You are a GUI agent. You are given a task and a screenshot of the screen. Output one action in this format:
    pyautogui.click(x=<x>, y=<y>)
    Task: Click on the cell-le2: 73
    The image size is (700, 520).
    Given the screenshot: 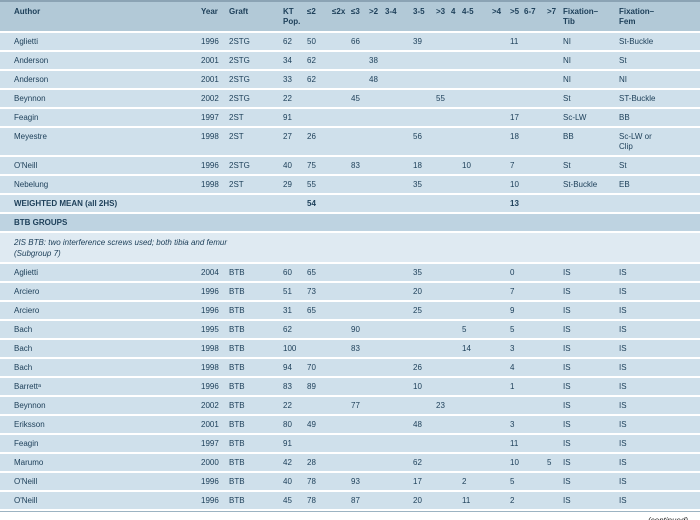 What is the action you would take?
    pyautogui.click(x=316, y=292)
    